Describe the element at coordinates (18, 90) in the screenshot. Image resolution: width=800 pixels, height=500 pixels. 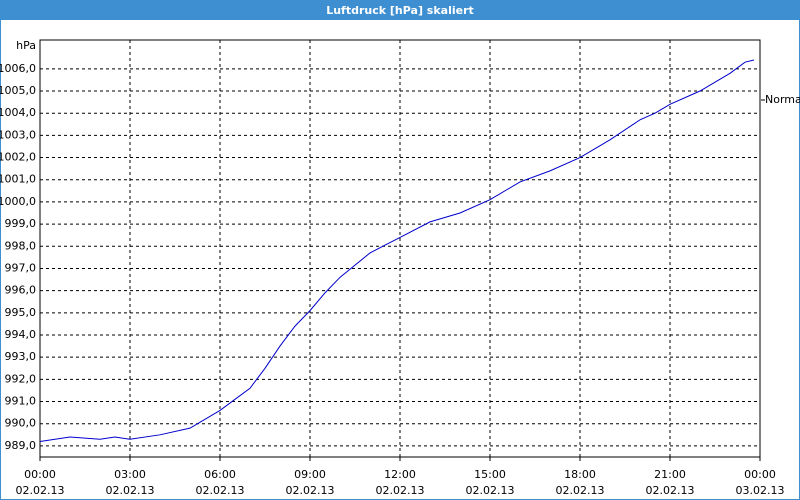
I see `y-tick-label: 1005,0` at that location.